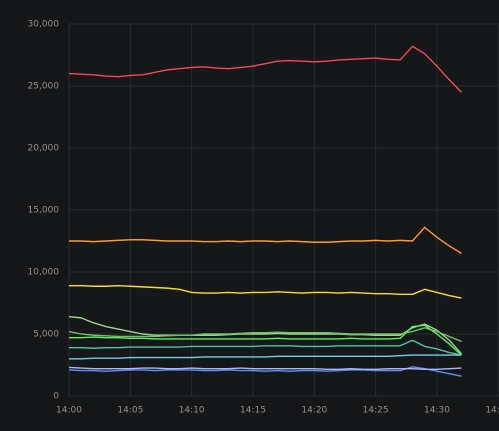 The image size is (499, 431). What do you see at coordinates (69, 411) in the screenshot?
I see `x-tick-label: 14:00` at bounding box center [69, 411].